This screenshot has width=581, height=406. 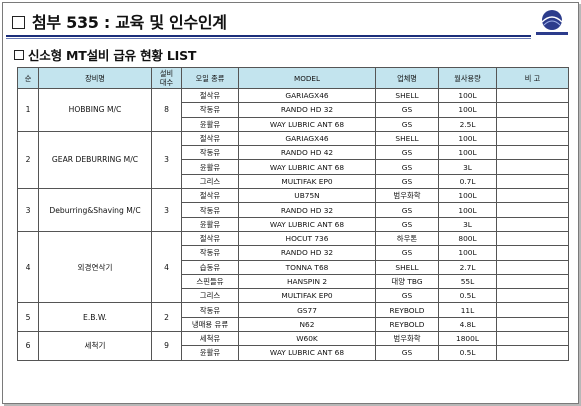 What do you see at coordinates (95, 346) in the screenshot?
I see `equipment-name: 세척기` at bounding box center [95, 346].